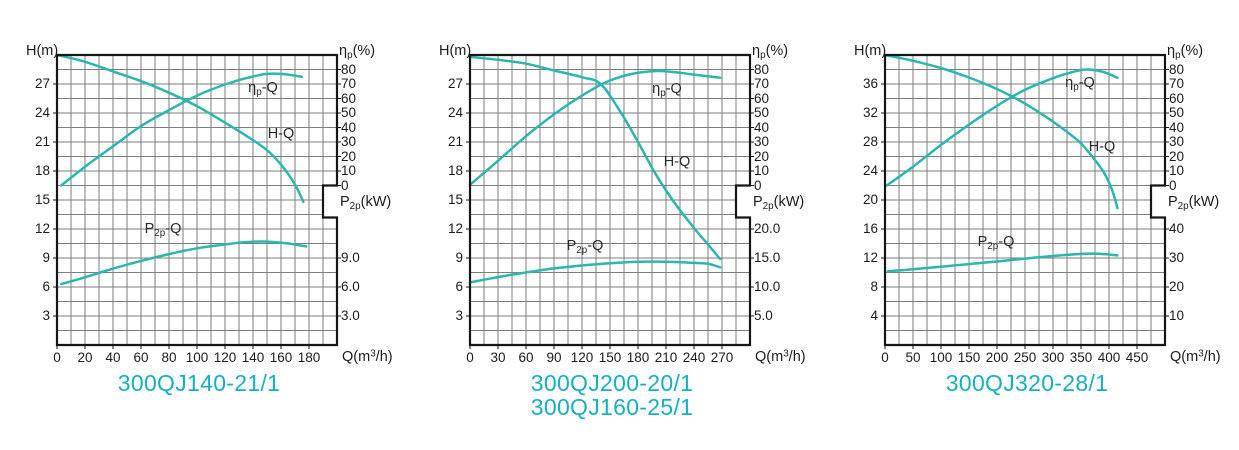  Describe the element at coordinates (459, 286) in the screenshot. I see `h-tick-label: 6` at that location.